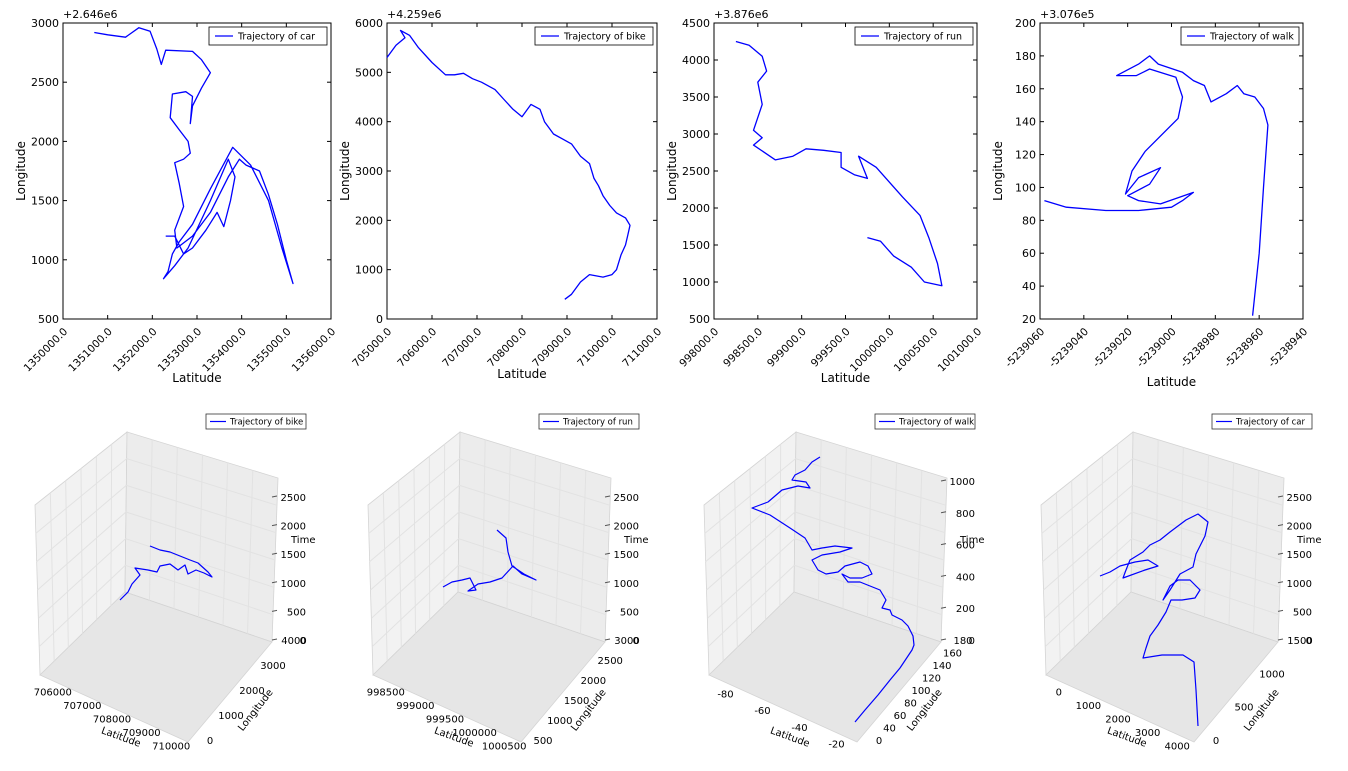 The height and width of the screenshot is (771, 1348). I want to click on z-tick-label: 200, so click(965, 609).